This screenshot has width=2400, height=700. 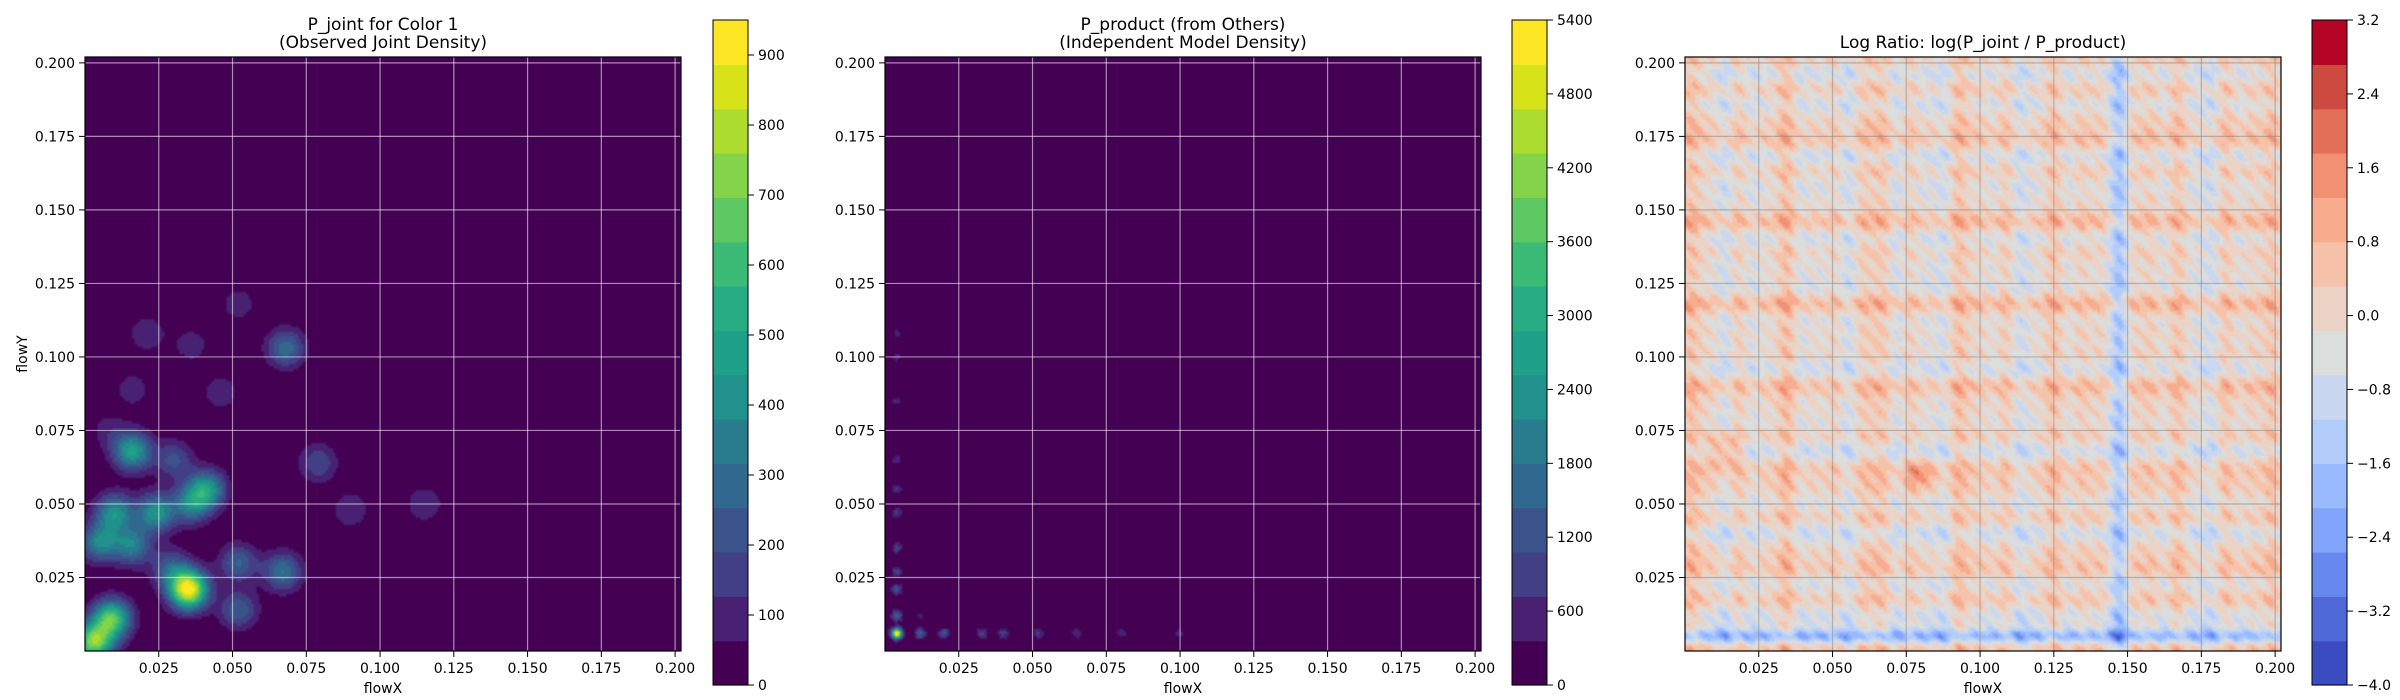 I want to click on x-axis-label-log-ratio: flowX, so click(x=1983, y=689).